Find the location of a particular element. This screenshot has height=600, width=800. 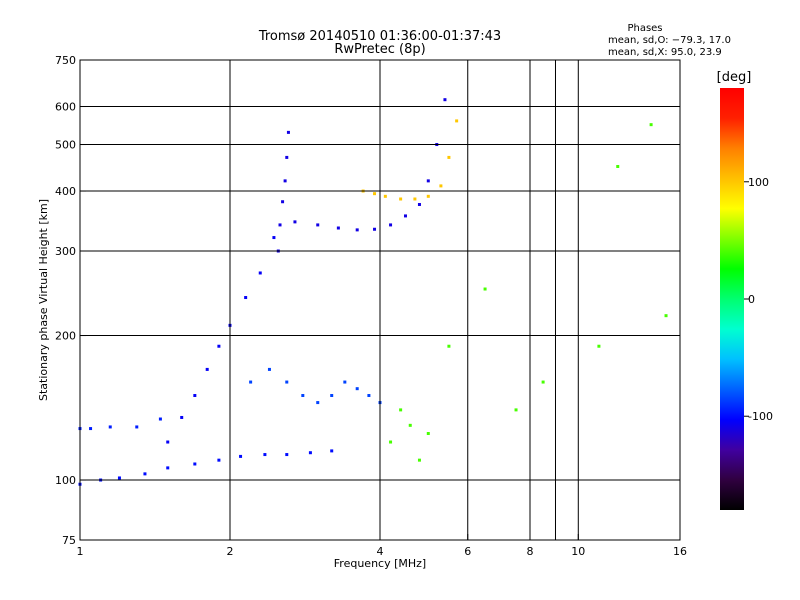

y-tick-label: 300 is located at coordinates (65, 251).